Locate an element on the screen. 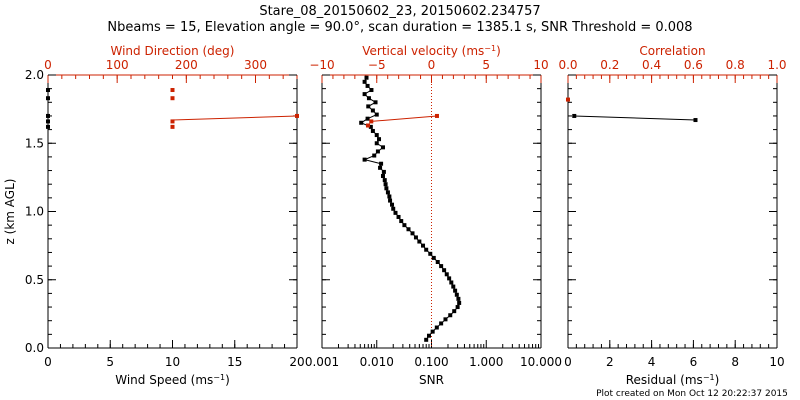 The width and height of the screenshot is (800, 400). y-tick-label: 1.5 is located at coordinates (34, 143).